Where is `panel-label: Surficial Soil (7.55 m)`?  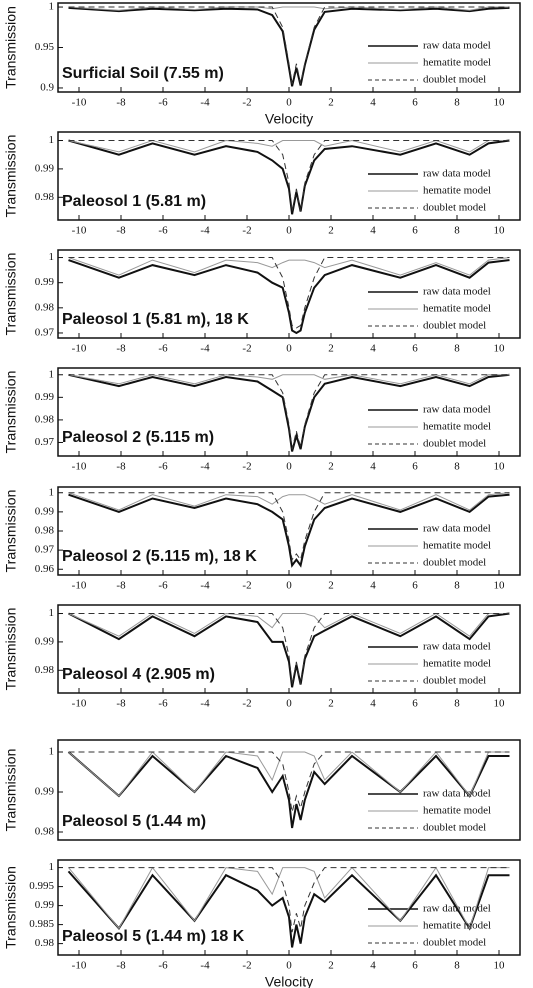 panel-label: Surficial Soil (7.55 m) is located at coordinates (143, 73).